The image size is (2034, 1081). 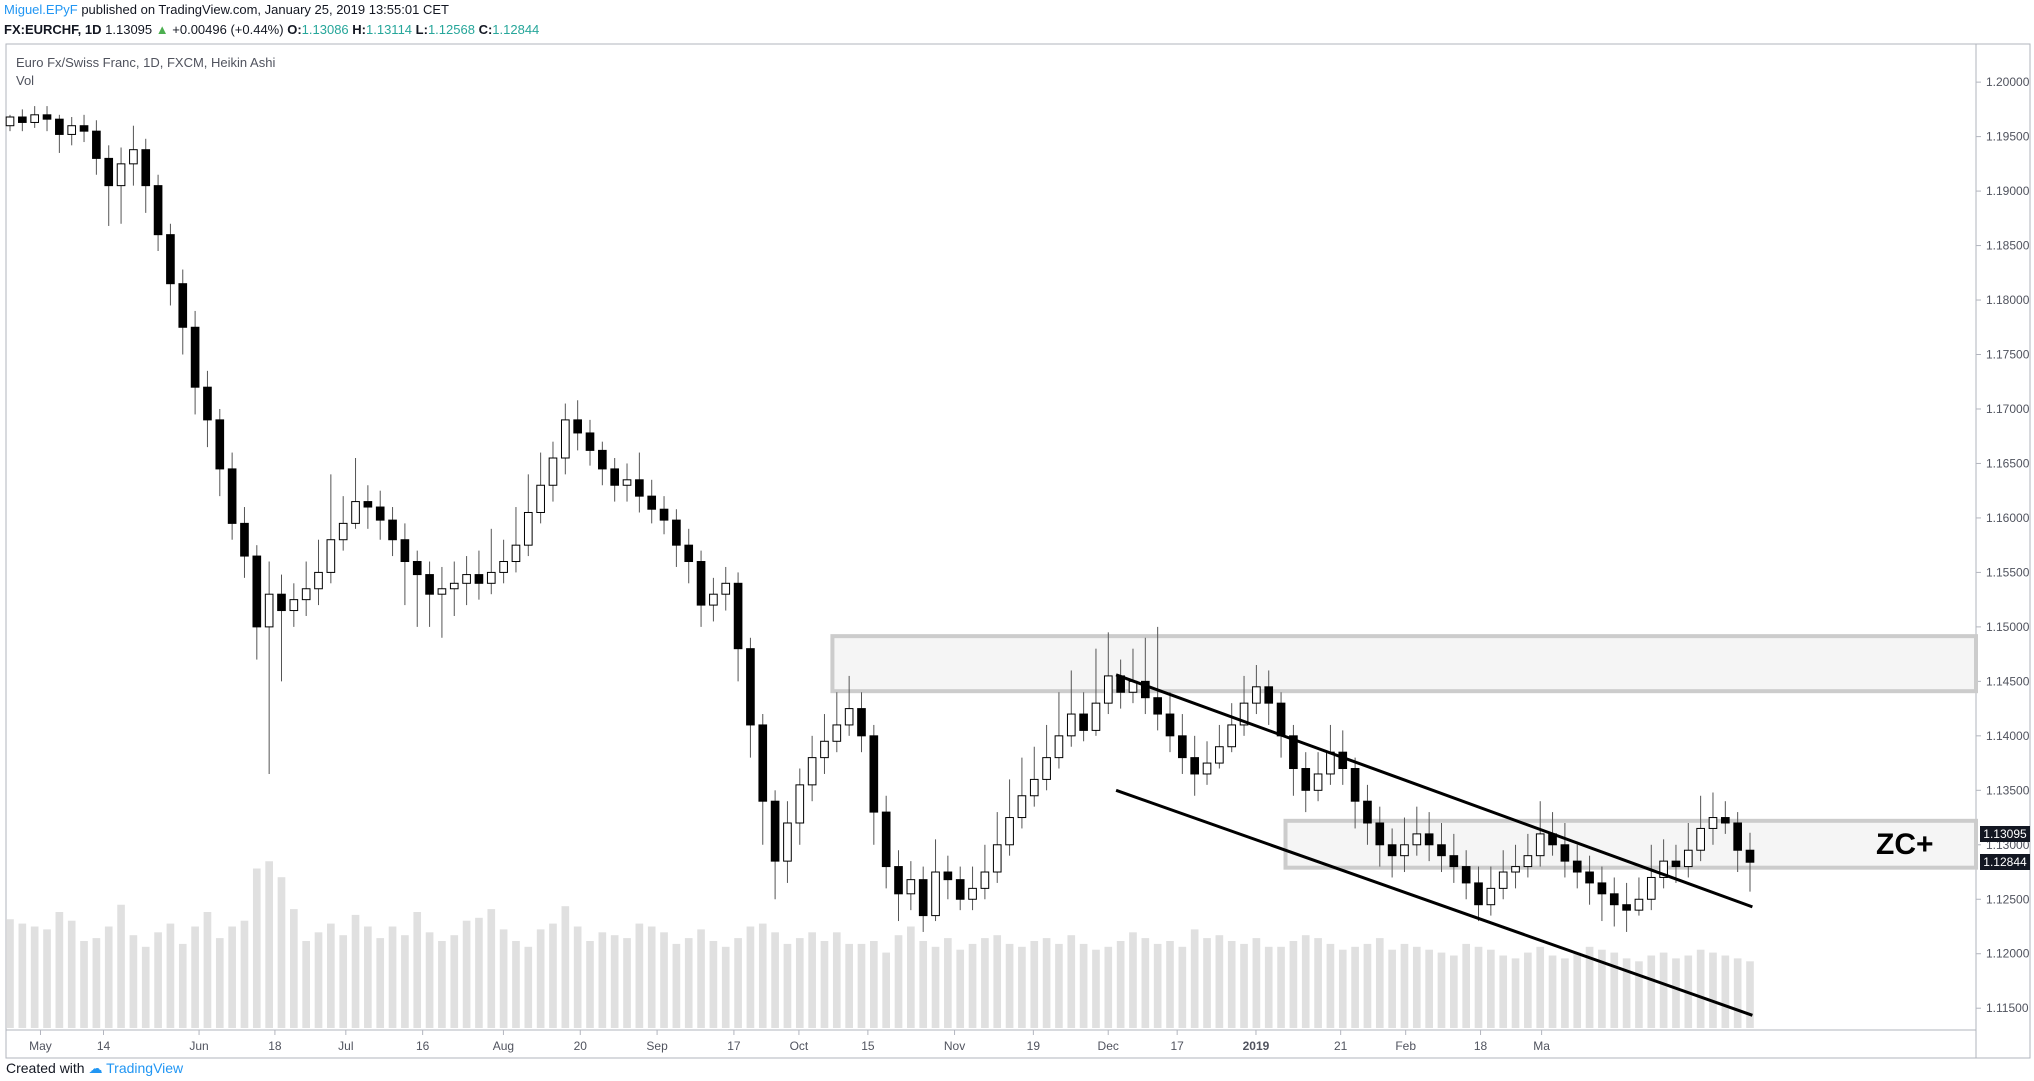 I want to click on x-tick-label: 17, so click(x=734, y=1046).